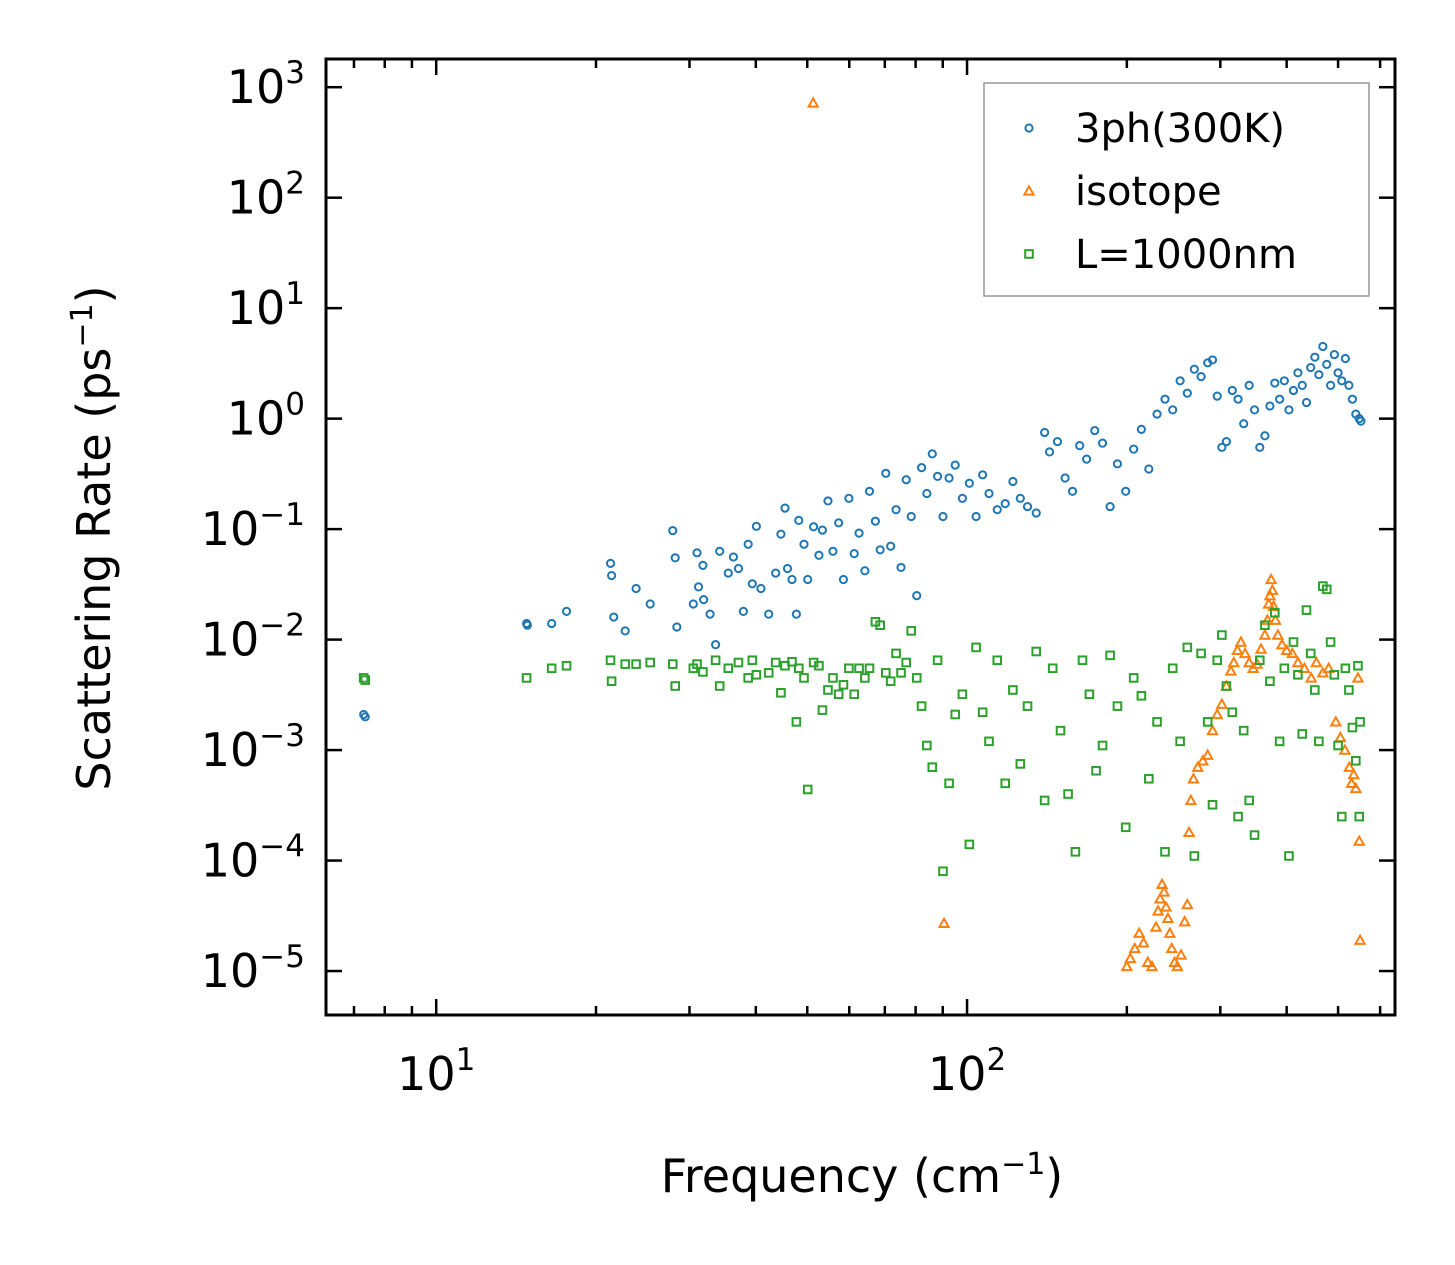 Image resolution: width=1455 pixels, height=1265 pixels. Describe the element at coordinates (862, 1175) in the screenshot. I see `x-axis-label: Frequency (cm−1)` at that location.